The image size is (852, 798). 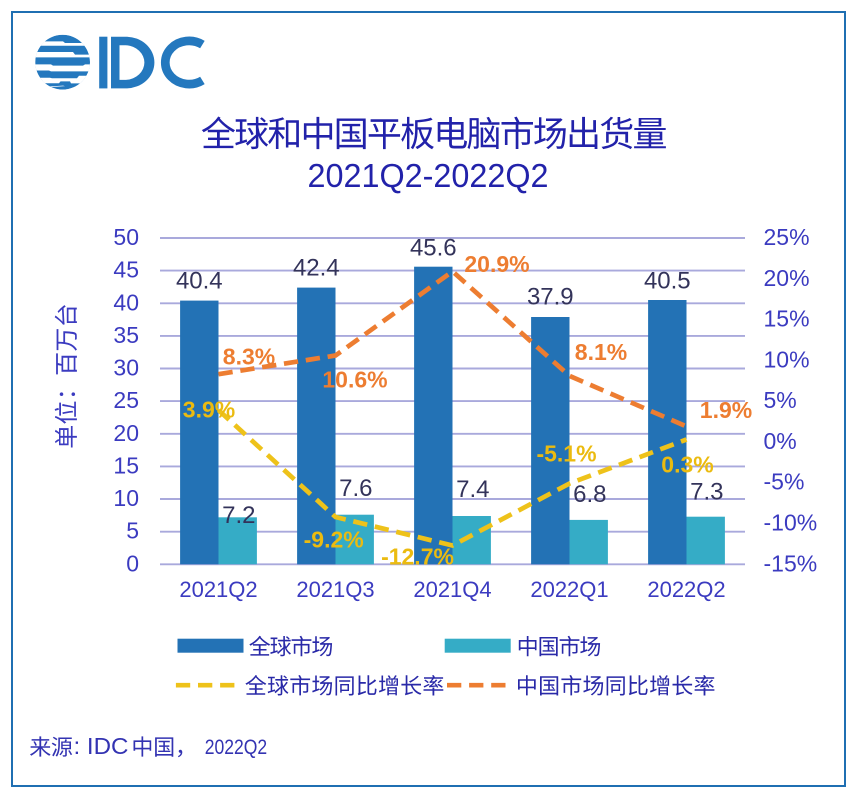 What do you see at coordinates (126, 433) in the screenshot?
I see `svg-text: 20` at bounding box center [126, 433].